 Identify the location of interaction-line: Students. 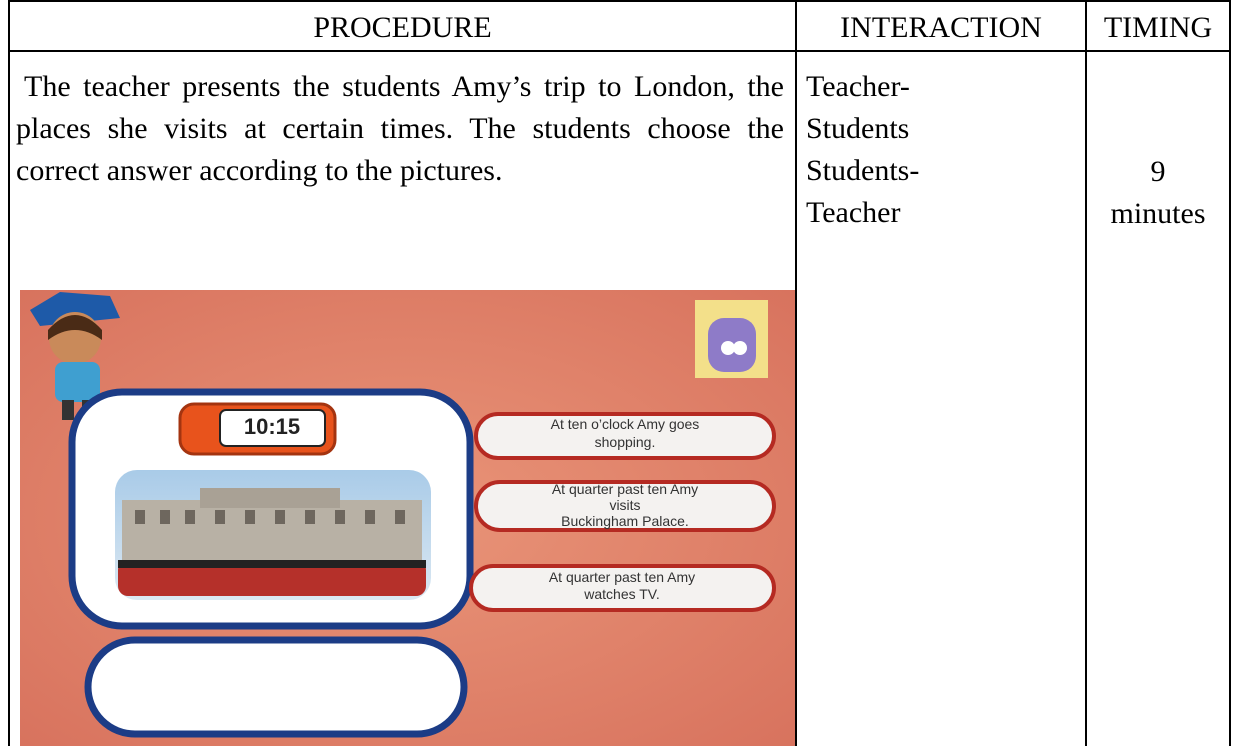
(858, 128).